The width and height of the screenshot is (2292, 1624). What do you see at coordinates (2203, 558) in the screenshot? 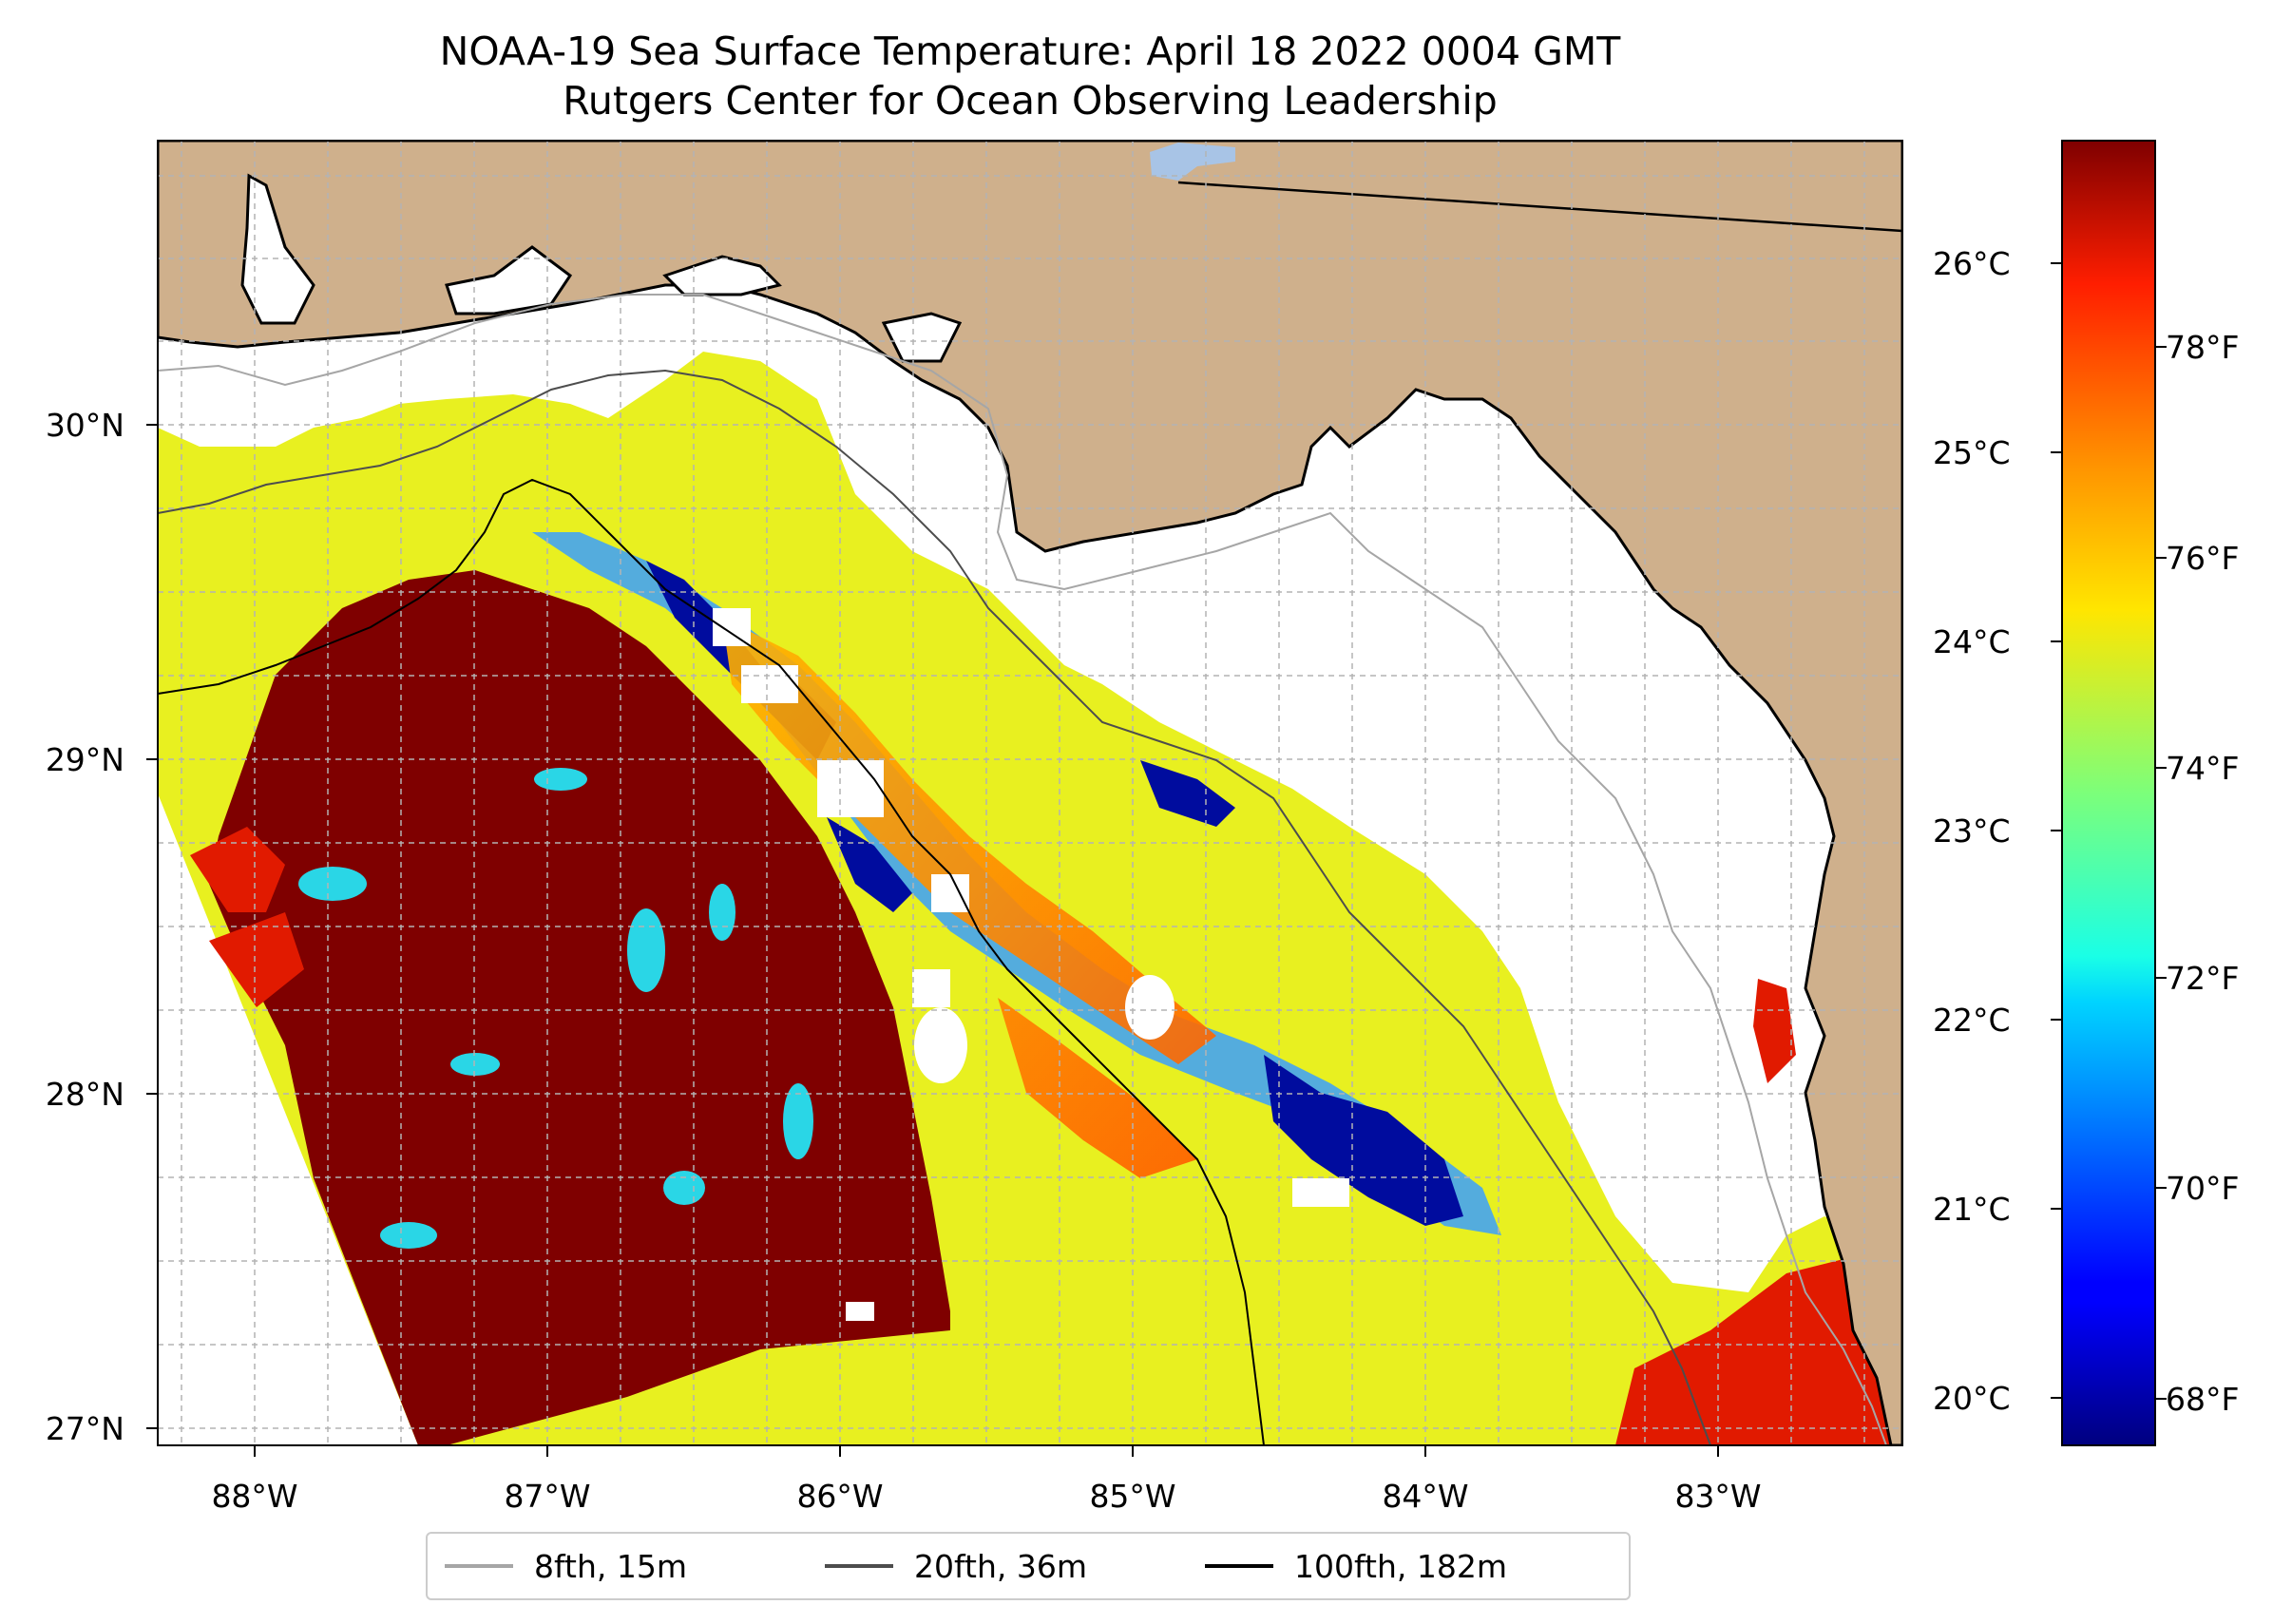
I see `colorbar-label-76f: 76°F` at bounding box center [2203, 558].